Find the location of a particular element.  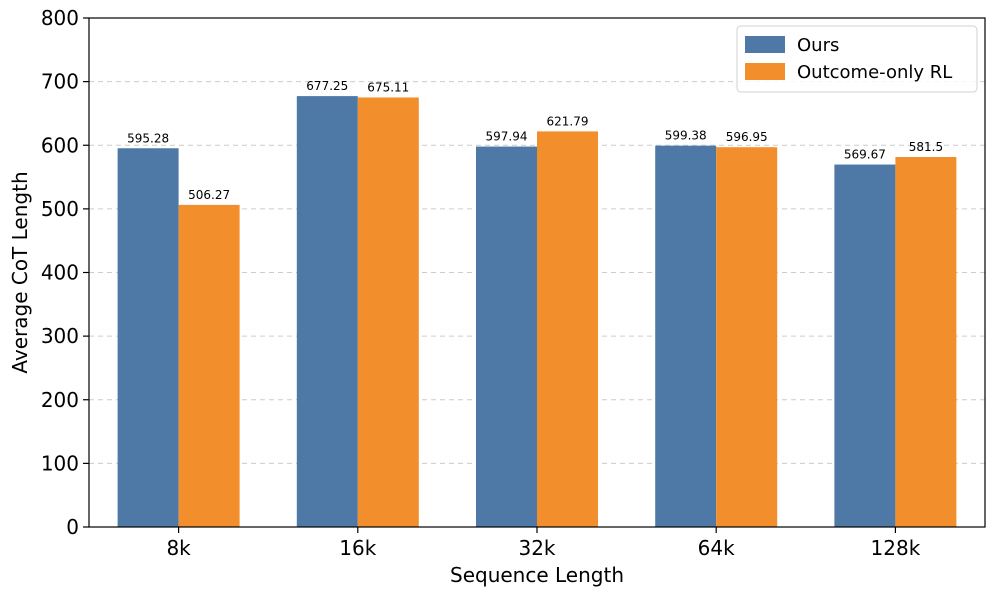

y-tick-label: 400 is located at coordinates (60, 273).